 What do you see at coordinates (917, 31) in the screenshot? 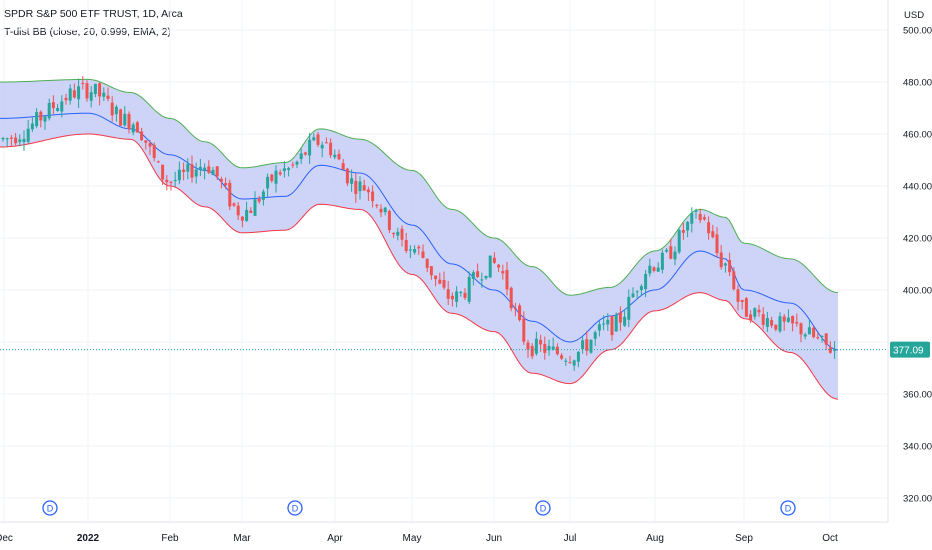
I see `price-tick: 500.00` at bounding box center [917, 31].